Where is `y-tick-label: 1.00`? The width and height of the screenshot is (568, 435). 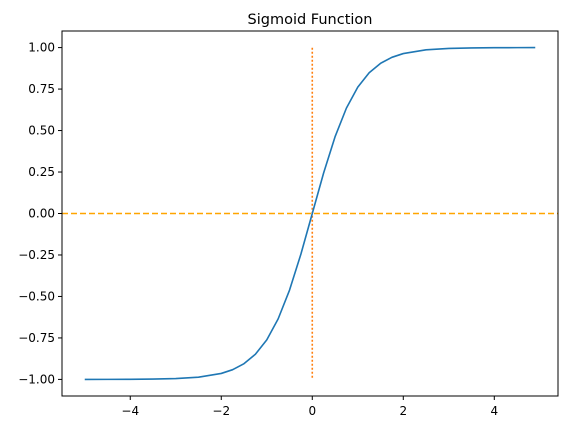
y-tick-label: 1.00 is located at coordinates (41, 48).